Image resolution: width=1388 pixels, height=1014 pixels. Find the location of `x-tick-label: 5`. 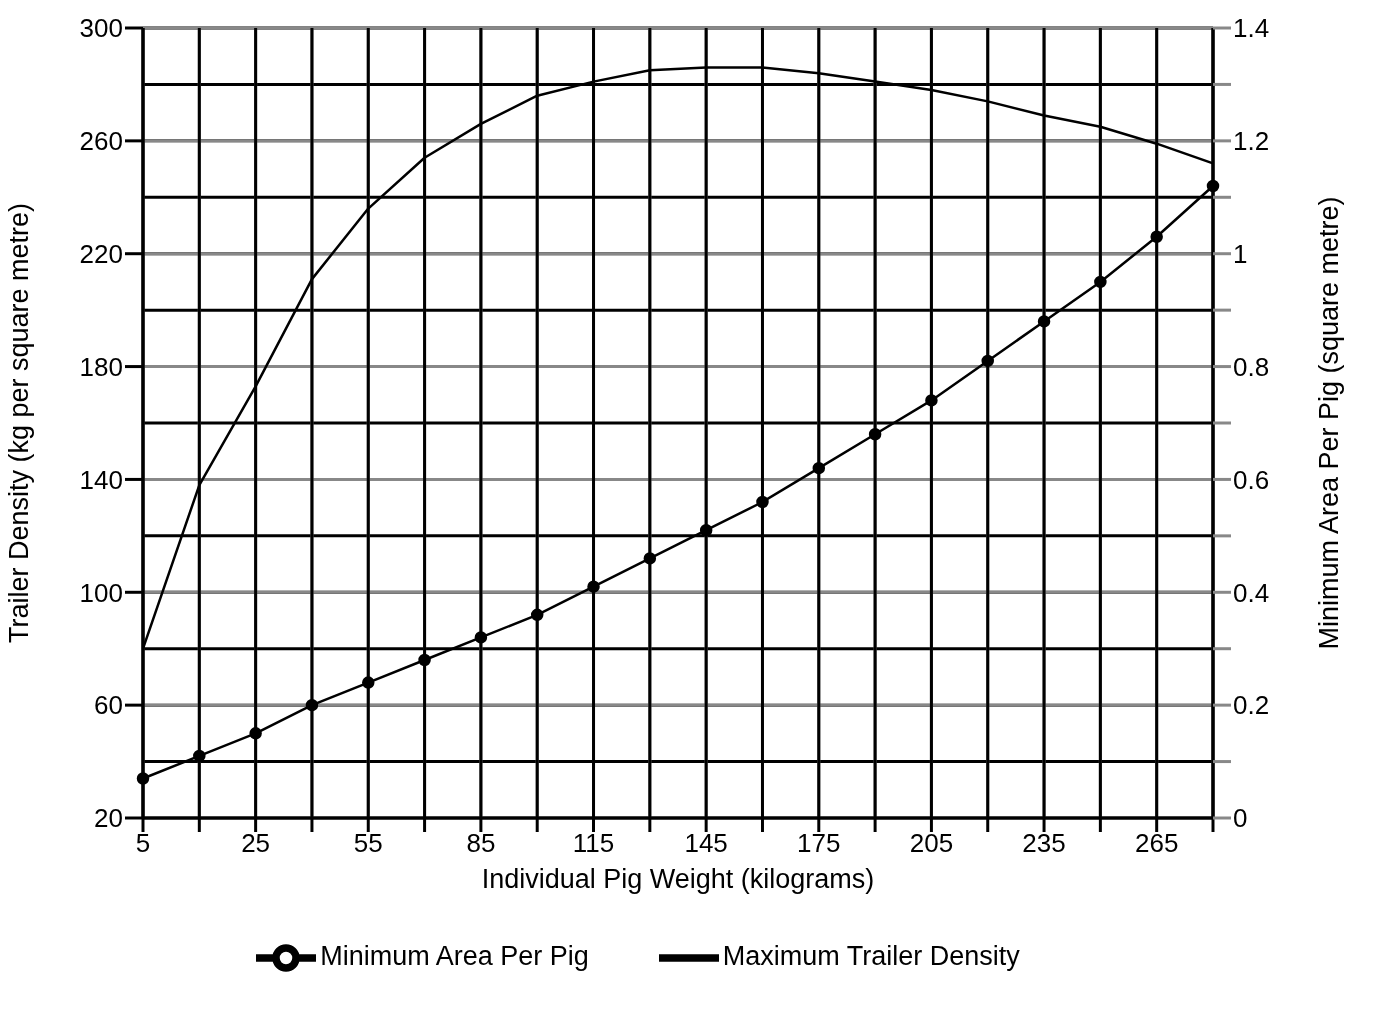

x-tick-label: 5 is located at coordinates (143, 843).